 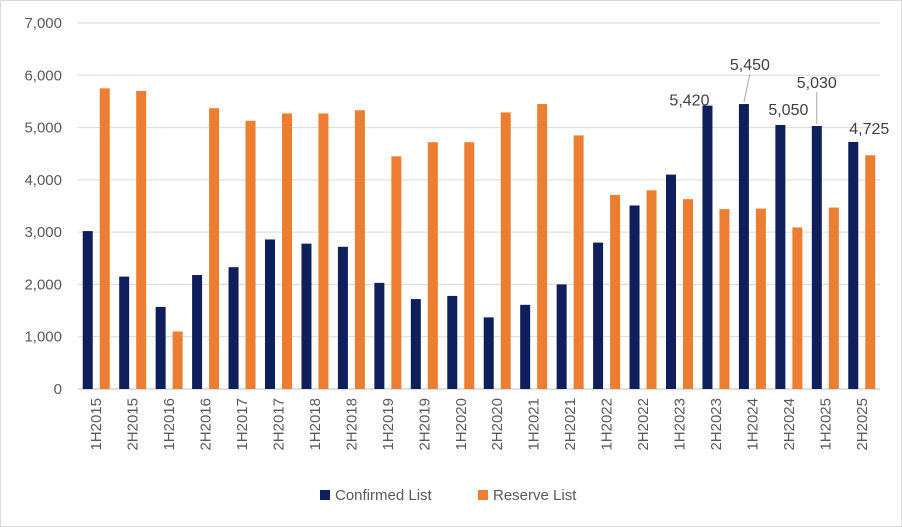 I want to click on bar-confirmed-list-2H2015, so click(x=124, y=332).